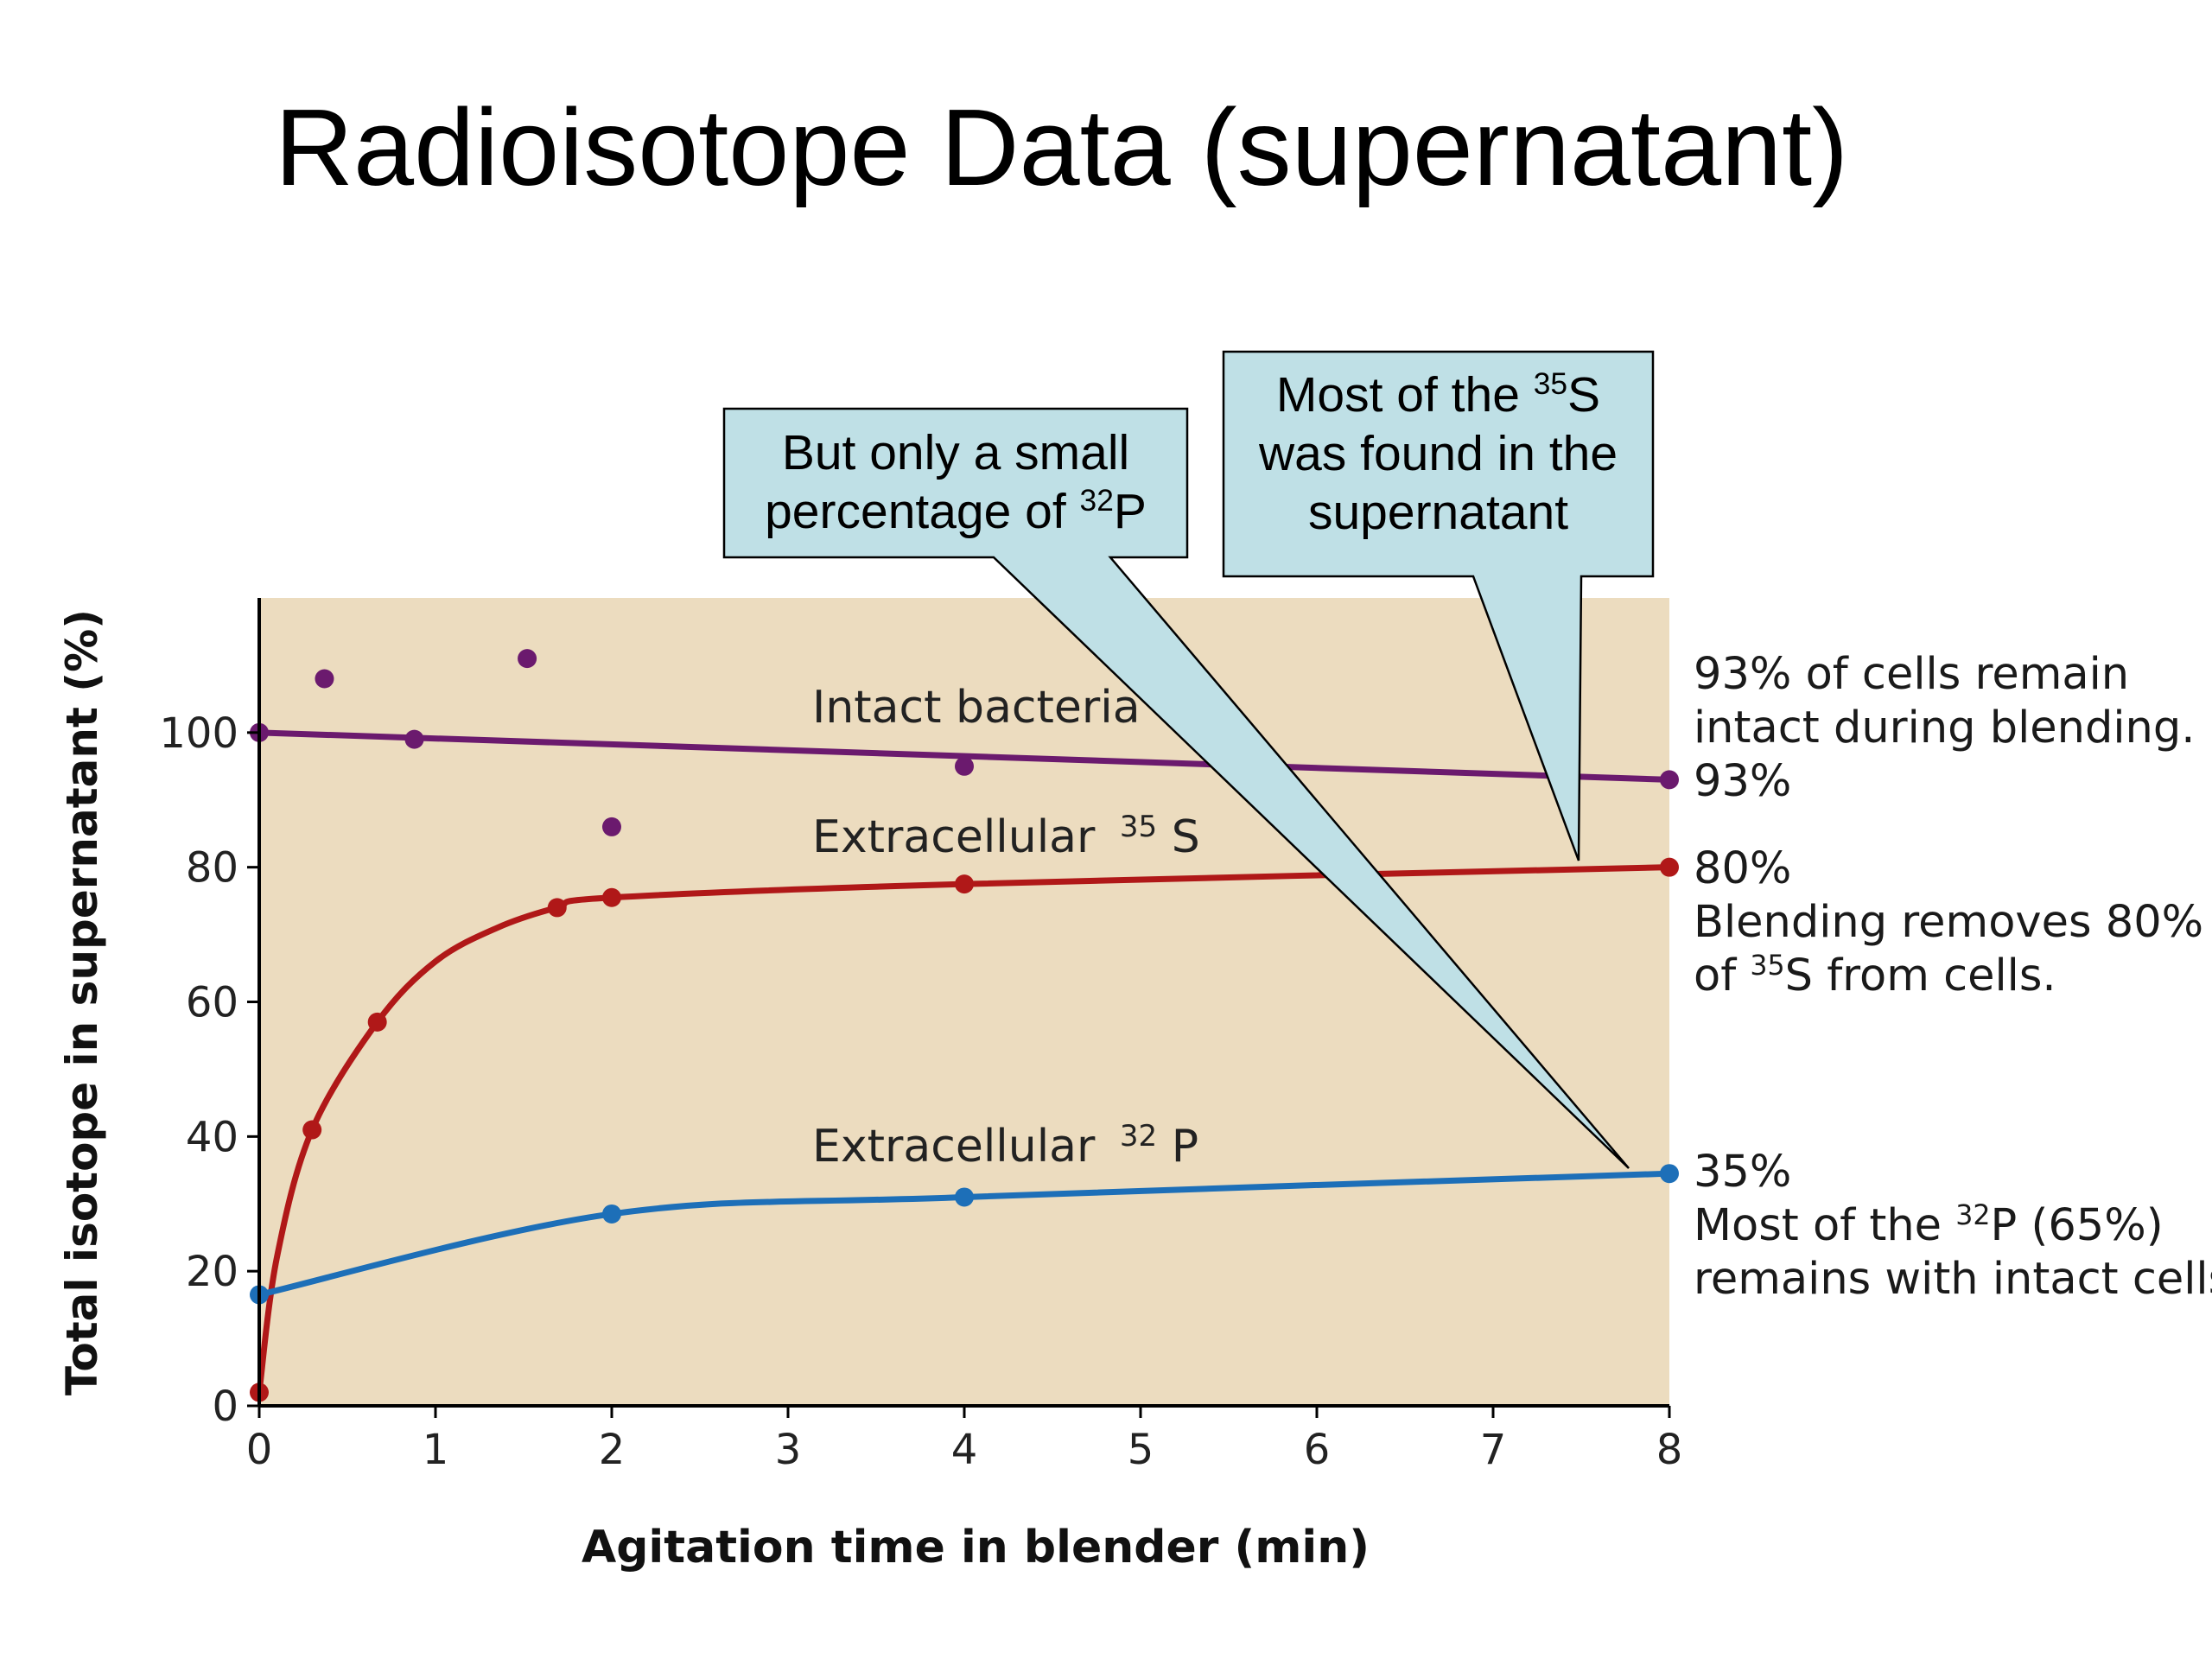 This screenshot has width=2212, height=1659. I want to click on side-note-line: Blending removes 80%, so click(1949, 922).